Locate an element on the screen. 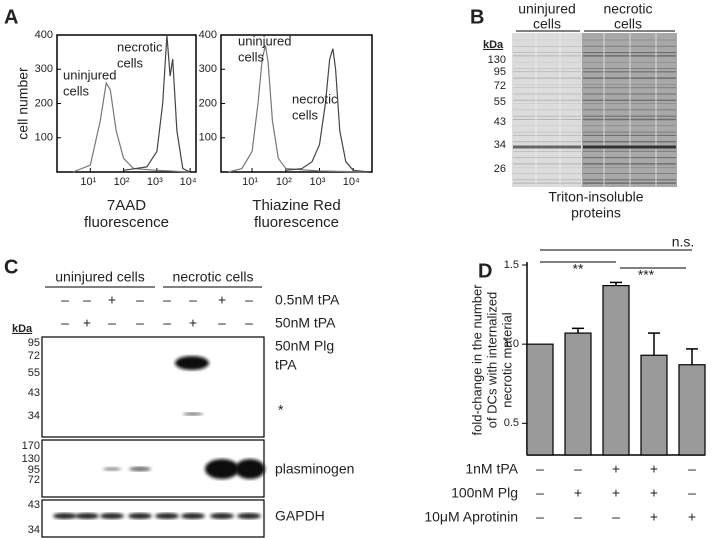  gel-group-label: necrotic is located at coordinates (627, 9).